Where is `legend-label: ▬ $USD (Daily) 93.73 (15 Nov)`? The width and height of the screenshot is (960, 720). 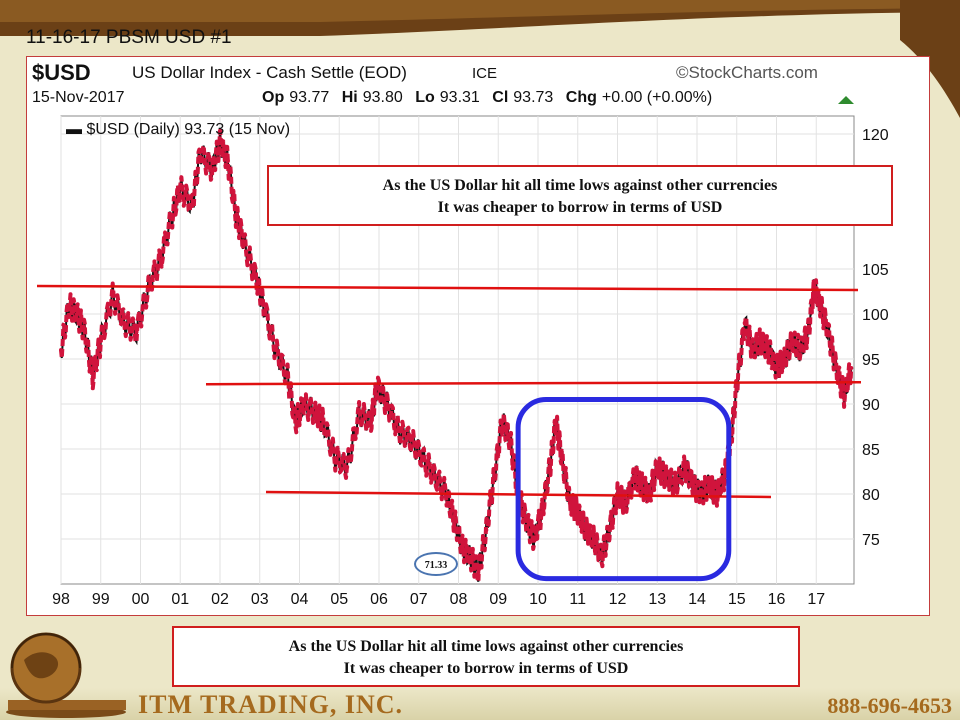
legend-label: ▬ $USD (Daily) 93.73 (15 Nov) is located at coordinates (178, 129).